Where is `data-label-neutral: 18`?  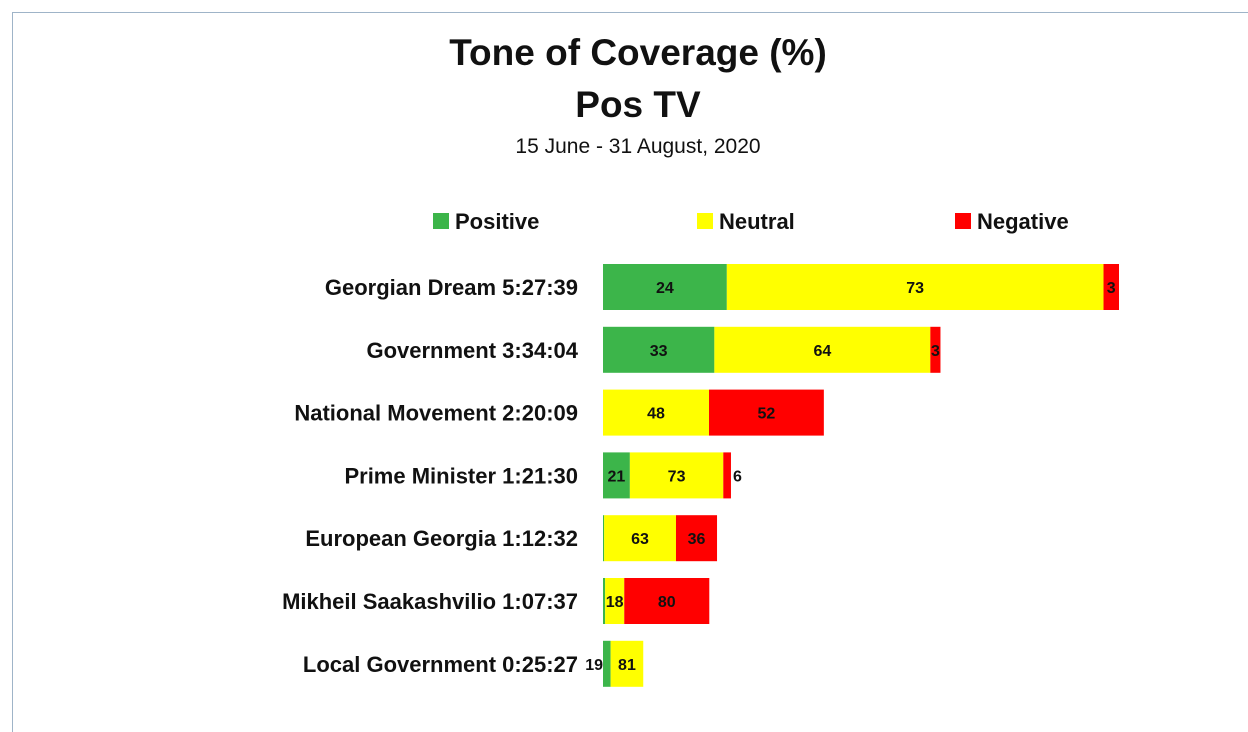
data-label-neutral: 18 is located at coordinates (615, 602).